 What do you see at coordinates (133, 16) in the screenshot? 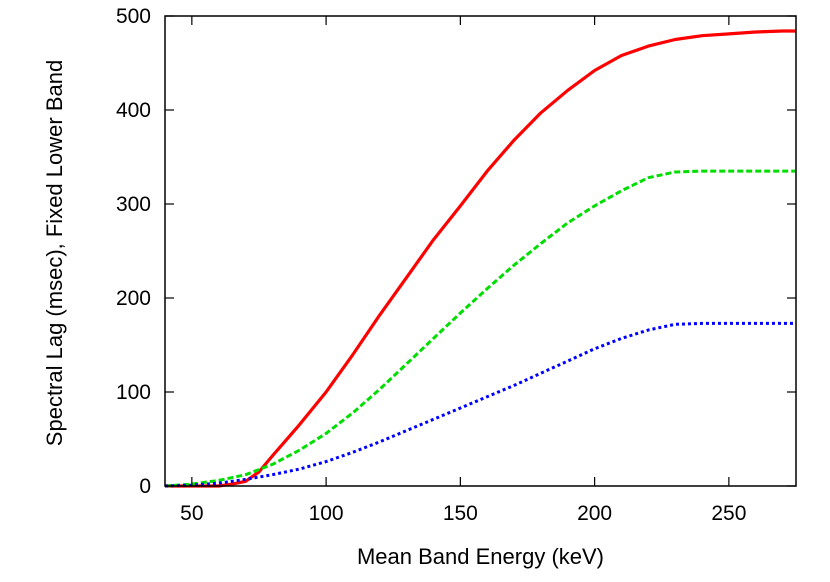
I see `y-tick-label: 500` at bounding box center [133, 16].